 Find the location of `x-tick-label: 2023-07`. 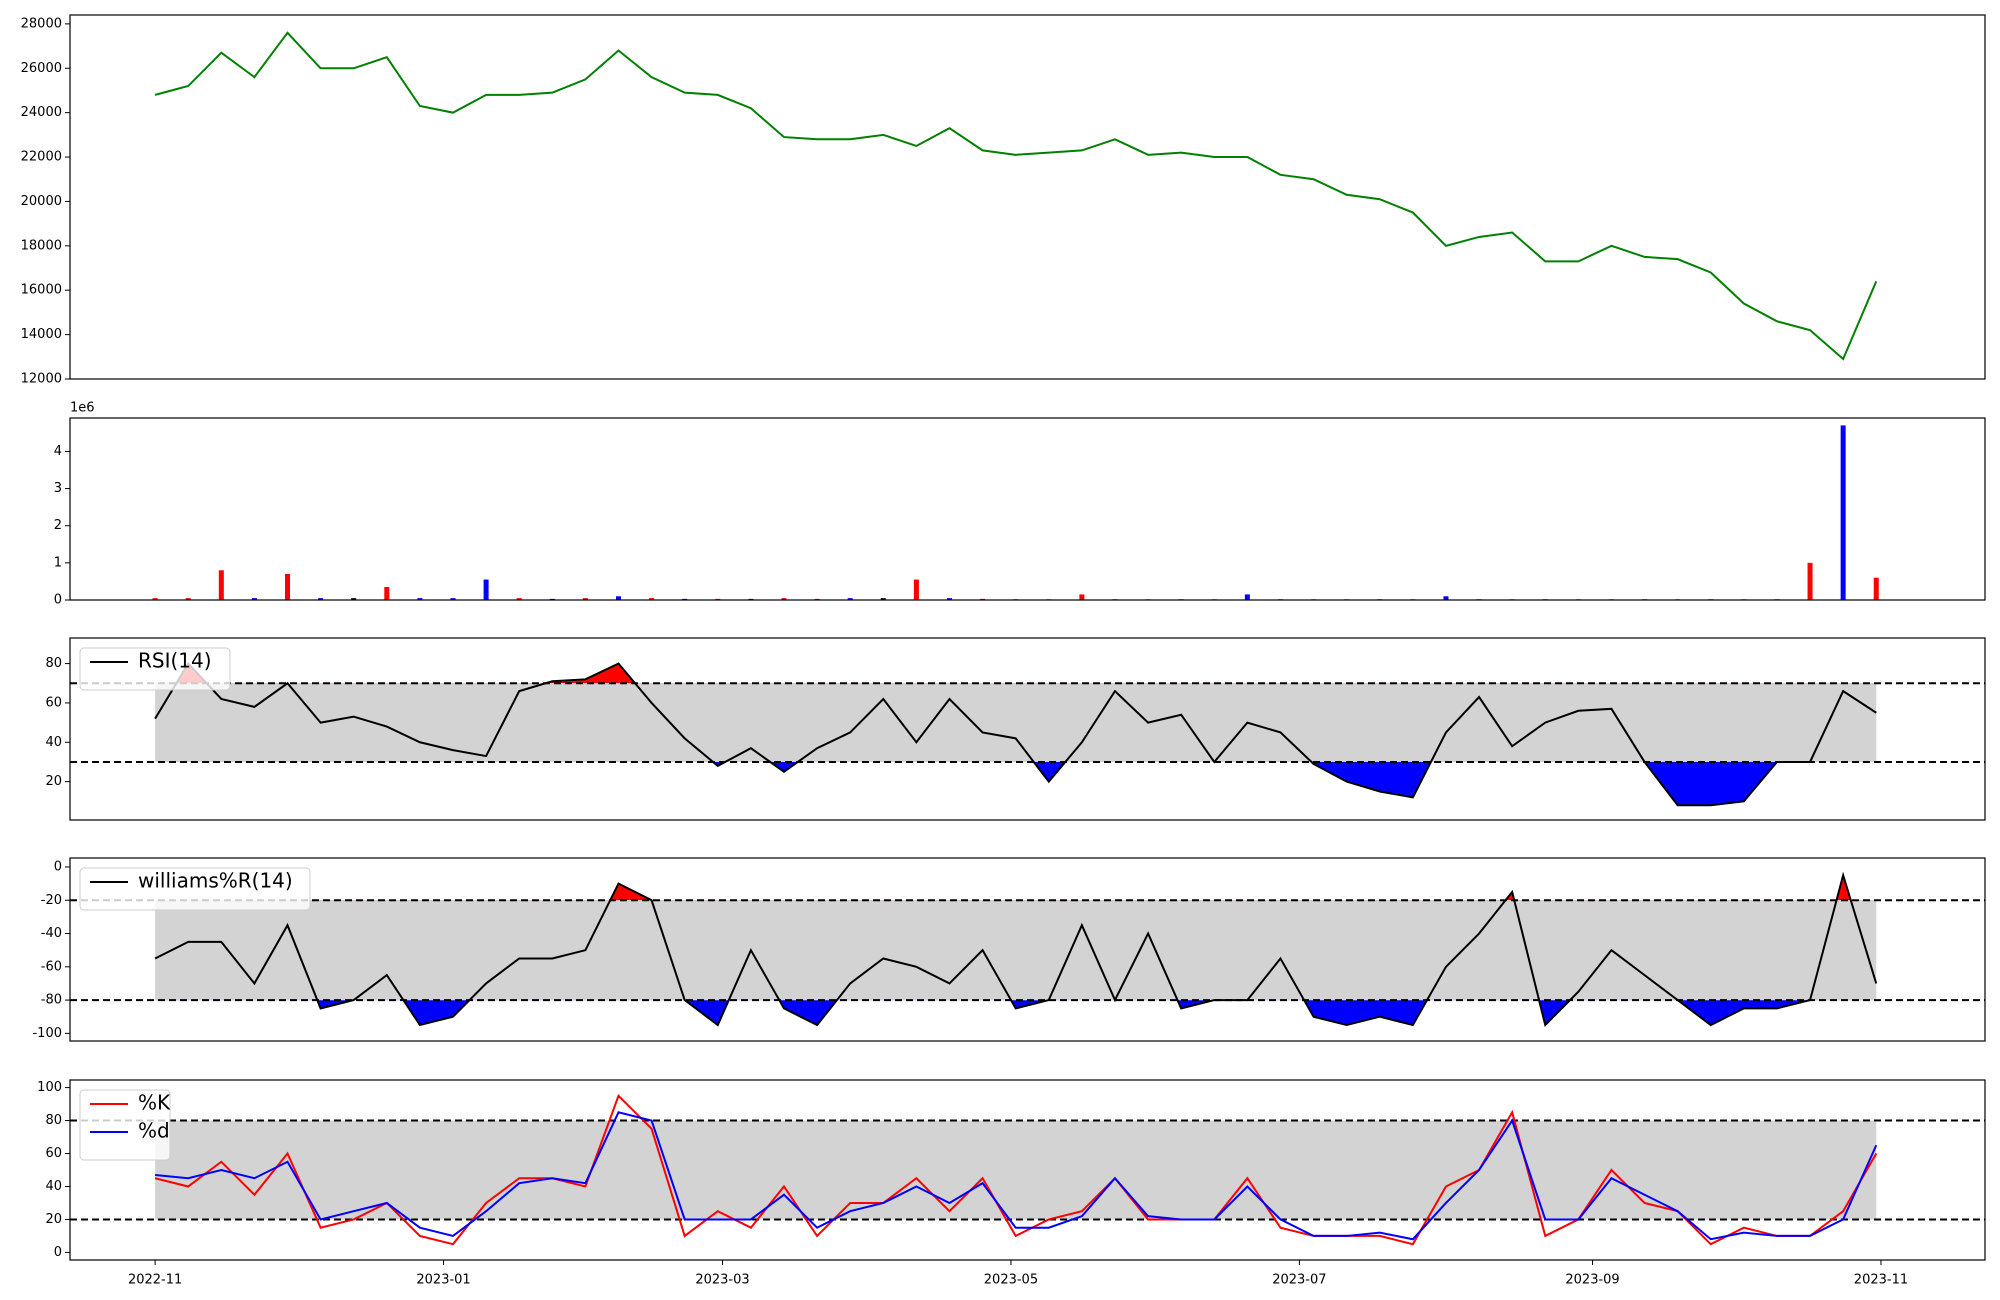

x-tick-label: 2023-07 is located at coordinates (1299, 1280).